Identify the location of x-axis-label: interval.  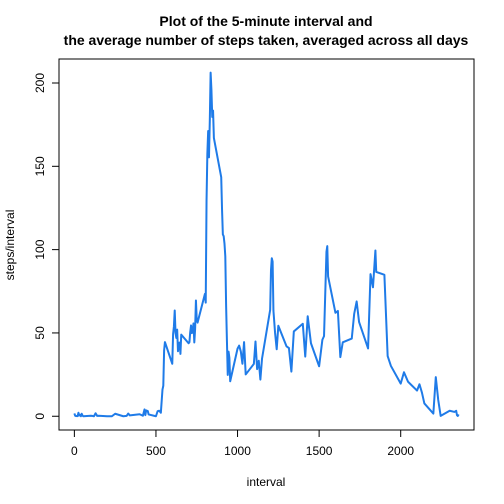
(266, 482).